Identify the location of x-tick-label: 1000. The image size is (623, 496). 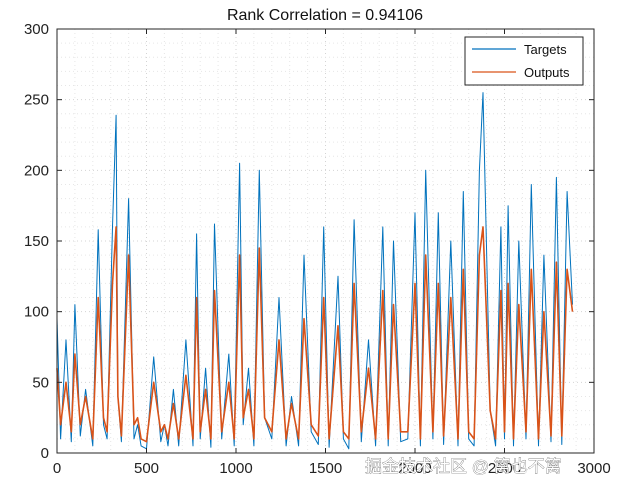
(235, 468).